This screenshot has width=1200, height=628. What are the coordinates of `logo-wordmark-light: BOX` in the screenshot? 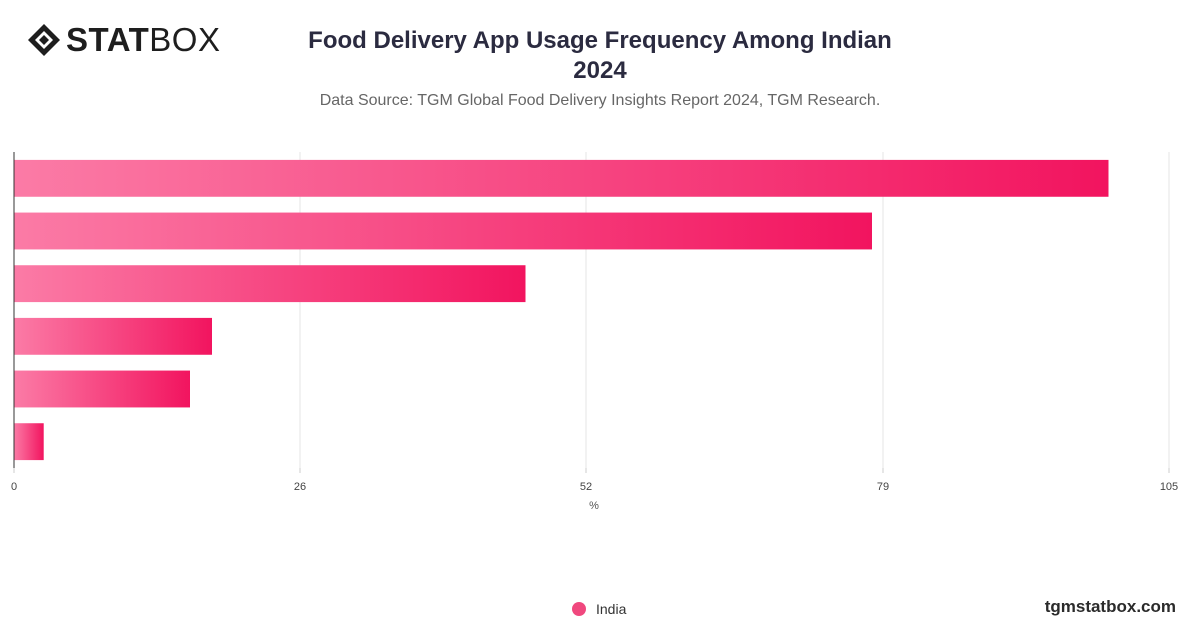 It's located at (185, 39).